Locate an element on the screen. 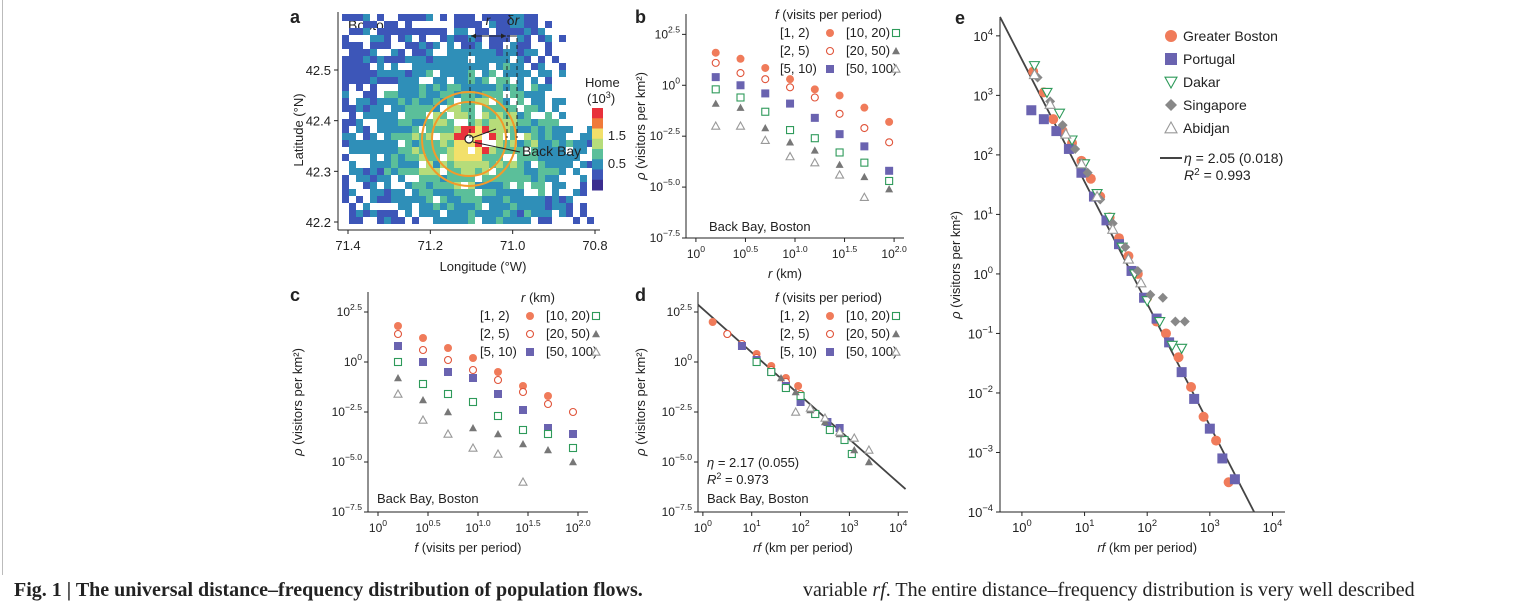  legend-label: Greater Boston is located at coordinates (1230, 36).